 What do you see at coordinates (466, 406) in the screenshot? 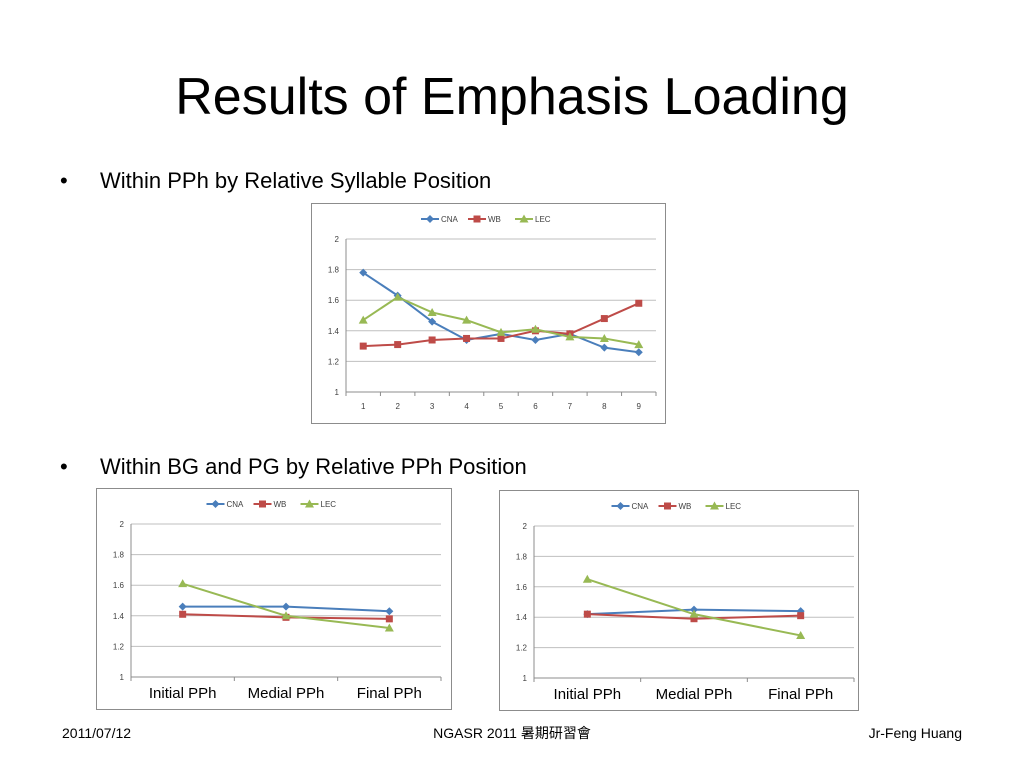
I see `x-tick-label: 4` at bounding box center [466, 406].